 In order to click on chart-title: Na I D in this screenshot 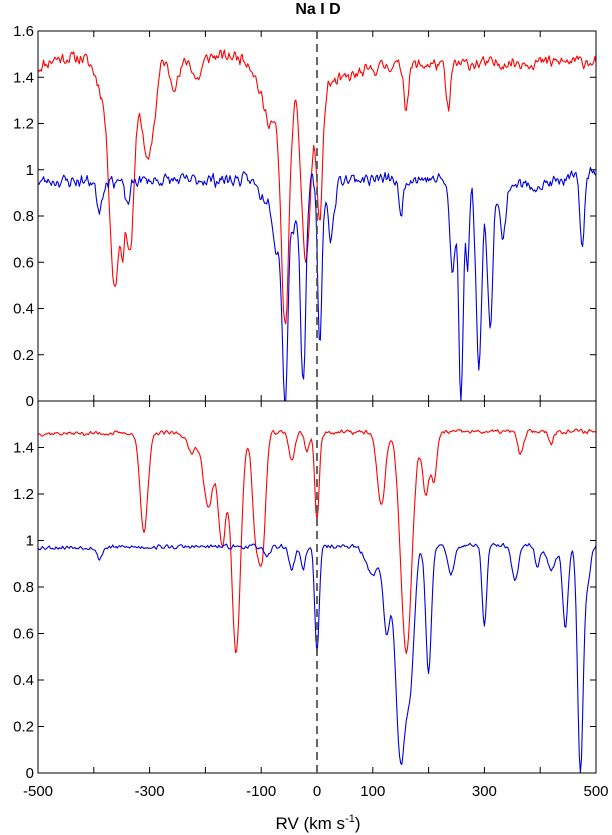, I will do `click(317, 9)`.